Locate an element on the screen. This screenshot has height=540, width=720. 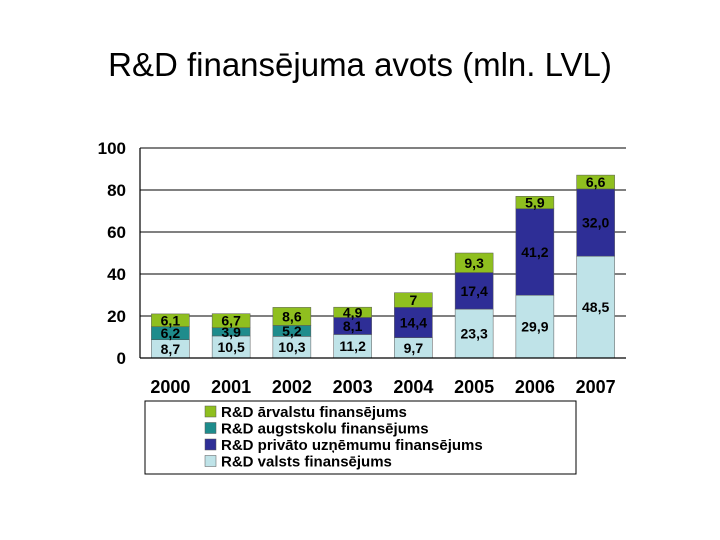
data-label-2005-series-2: 17,4 is located at coordinates (474, 291).